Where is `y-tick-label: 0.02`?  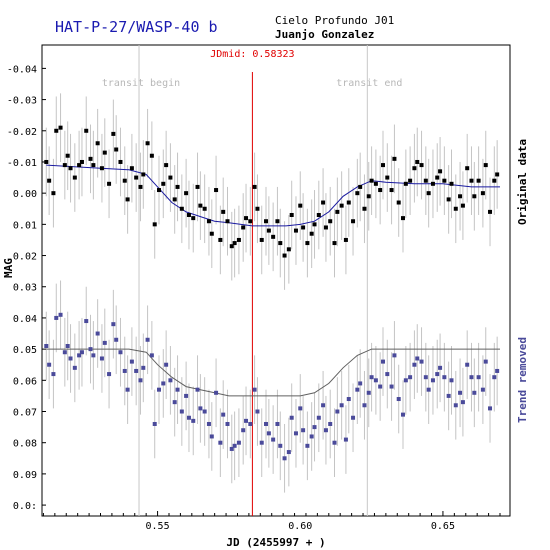 y-tick-label: 0.02 is located at coordinates (25, 257).